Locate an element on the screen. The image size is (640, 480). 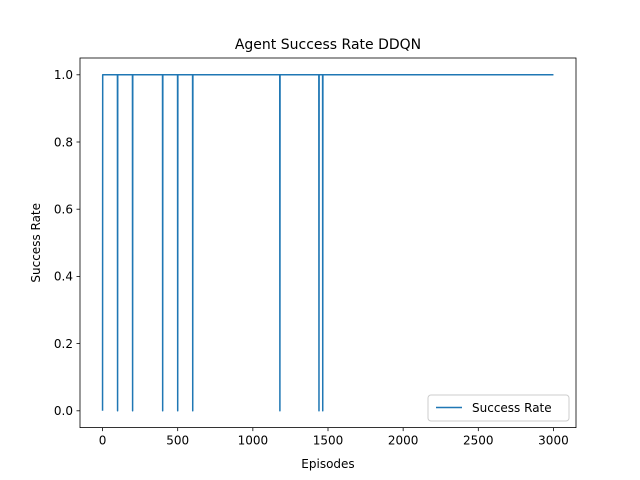
x-axis-ticks: 0 500 1000 1500 2000 2500 3000 is located at coordinates (334, 437).